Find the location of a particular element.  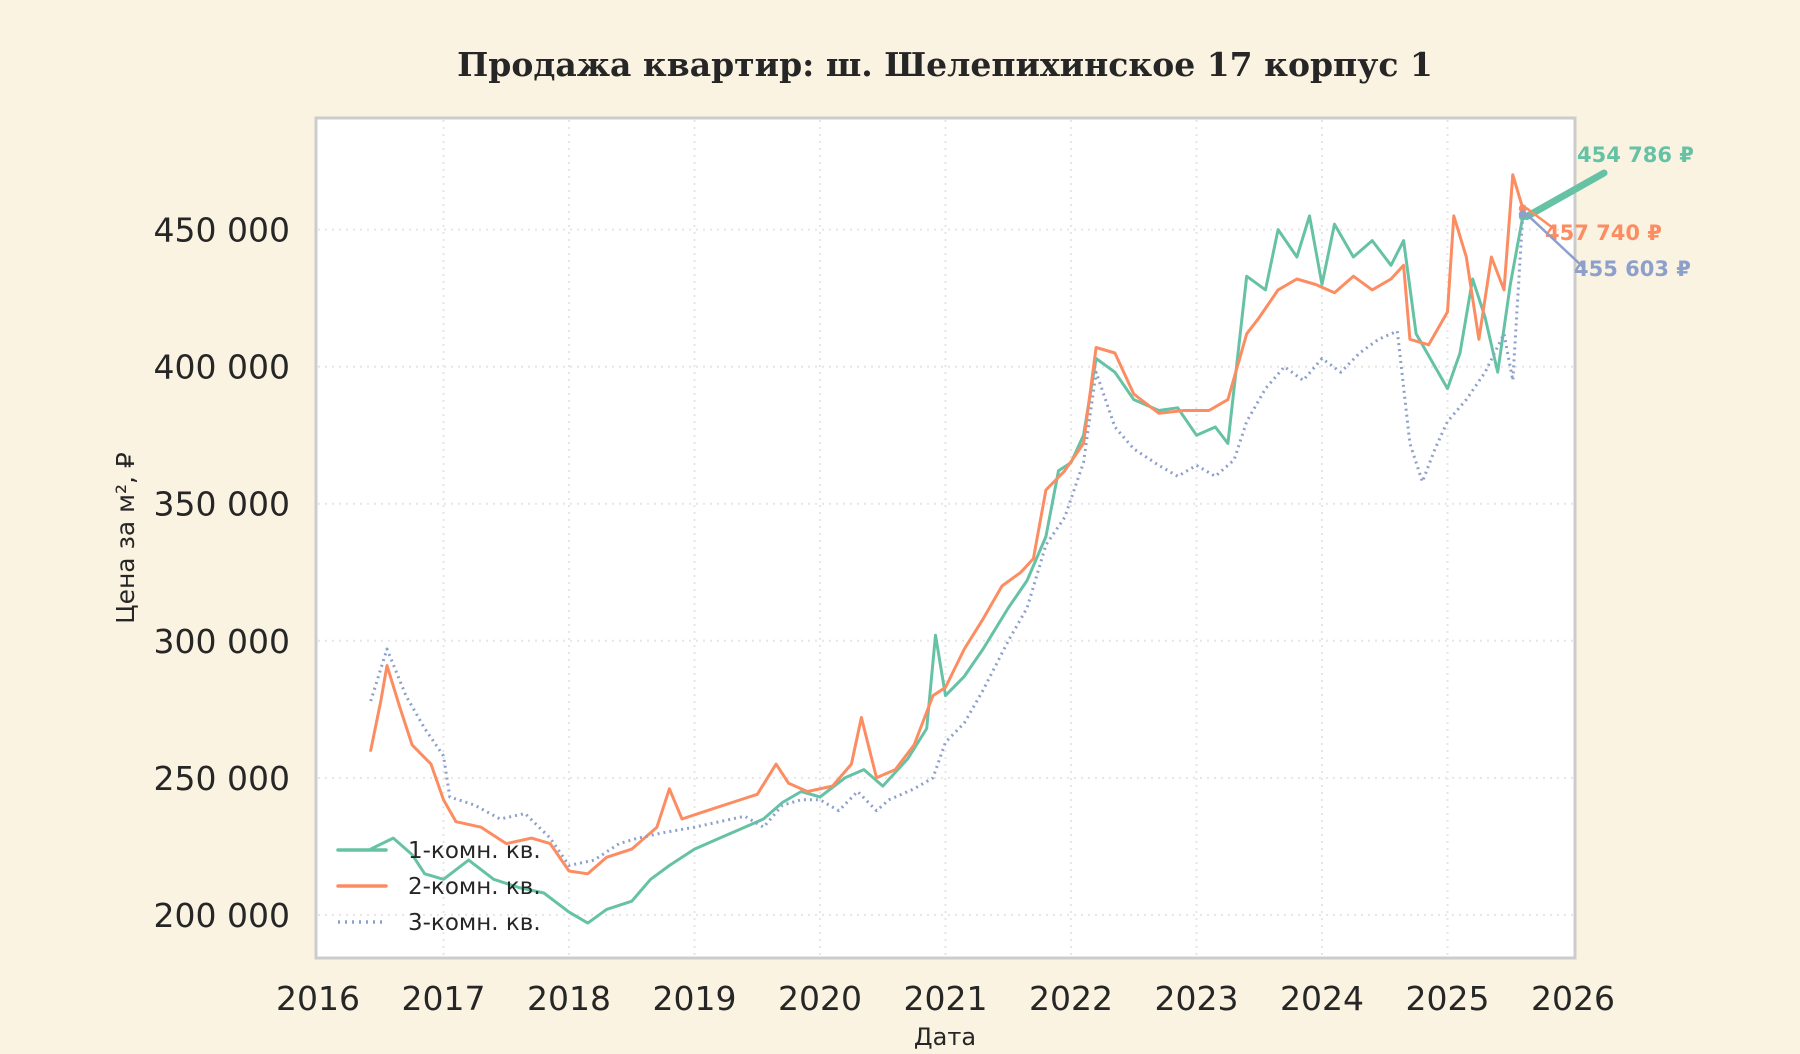

y-tick-label: 400 000 is located at coordinates (222, 367).